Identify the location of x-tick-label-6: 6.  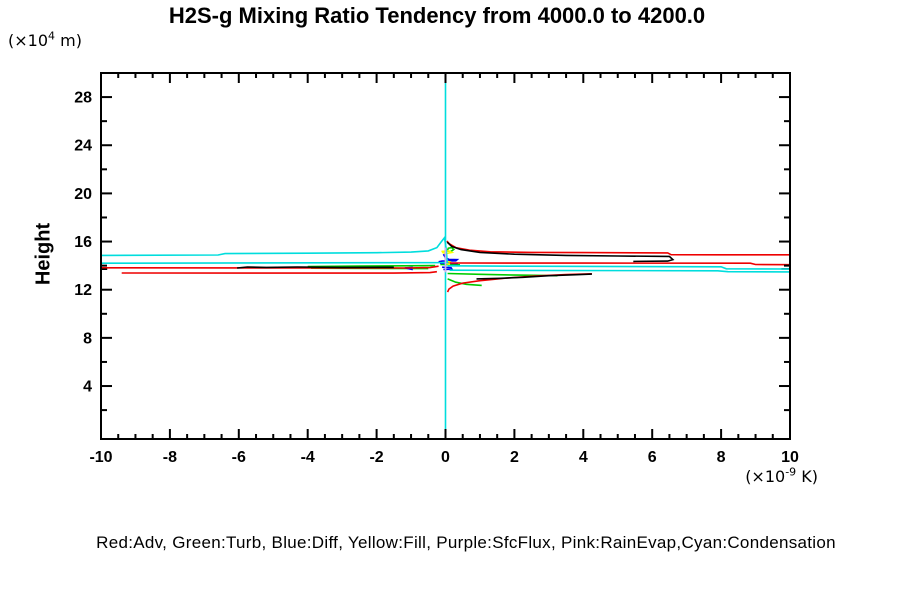
(652, 457).